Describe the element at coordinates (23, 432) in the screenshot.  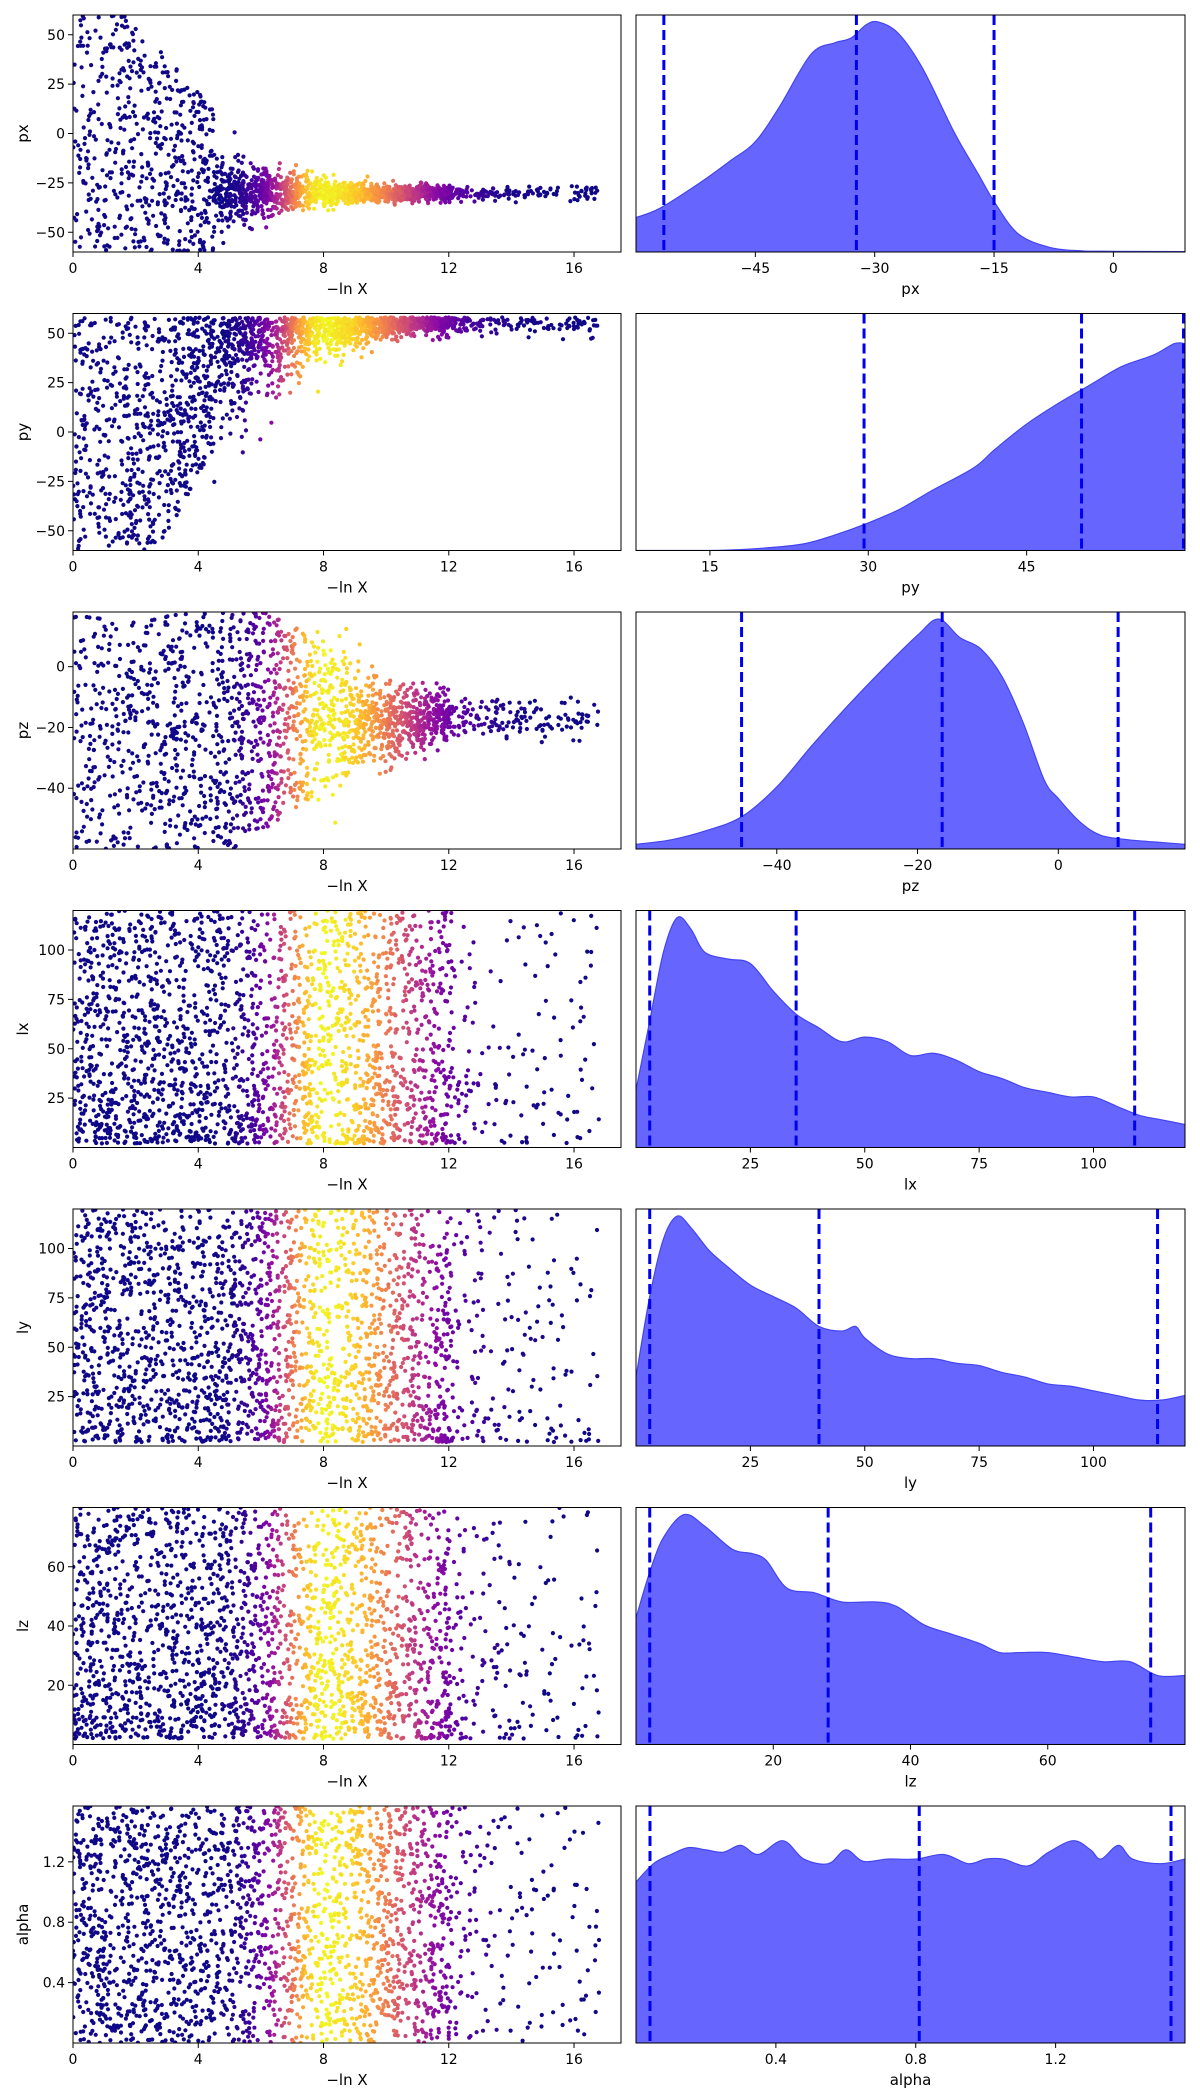
I see `y-axis-label: py` at that location.